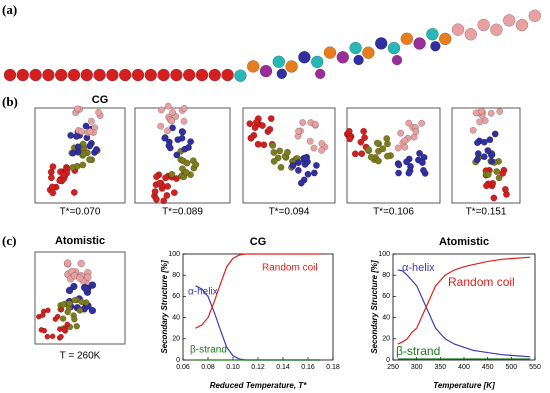 The width and height of the screenshot is (550, 393). Describe the element at coordinates (511, 367) in the screenshot. I see `x-tick-label: 500` at that location.